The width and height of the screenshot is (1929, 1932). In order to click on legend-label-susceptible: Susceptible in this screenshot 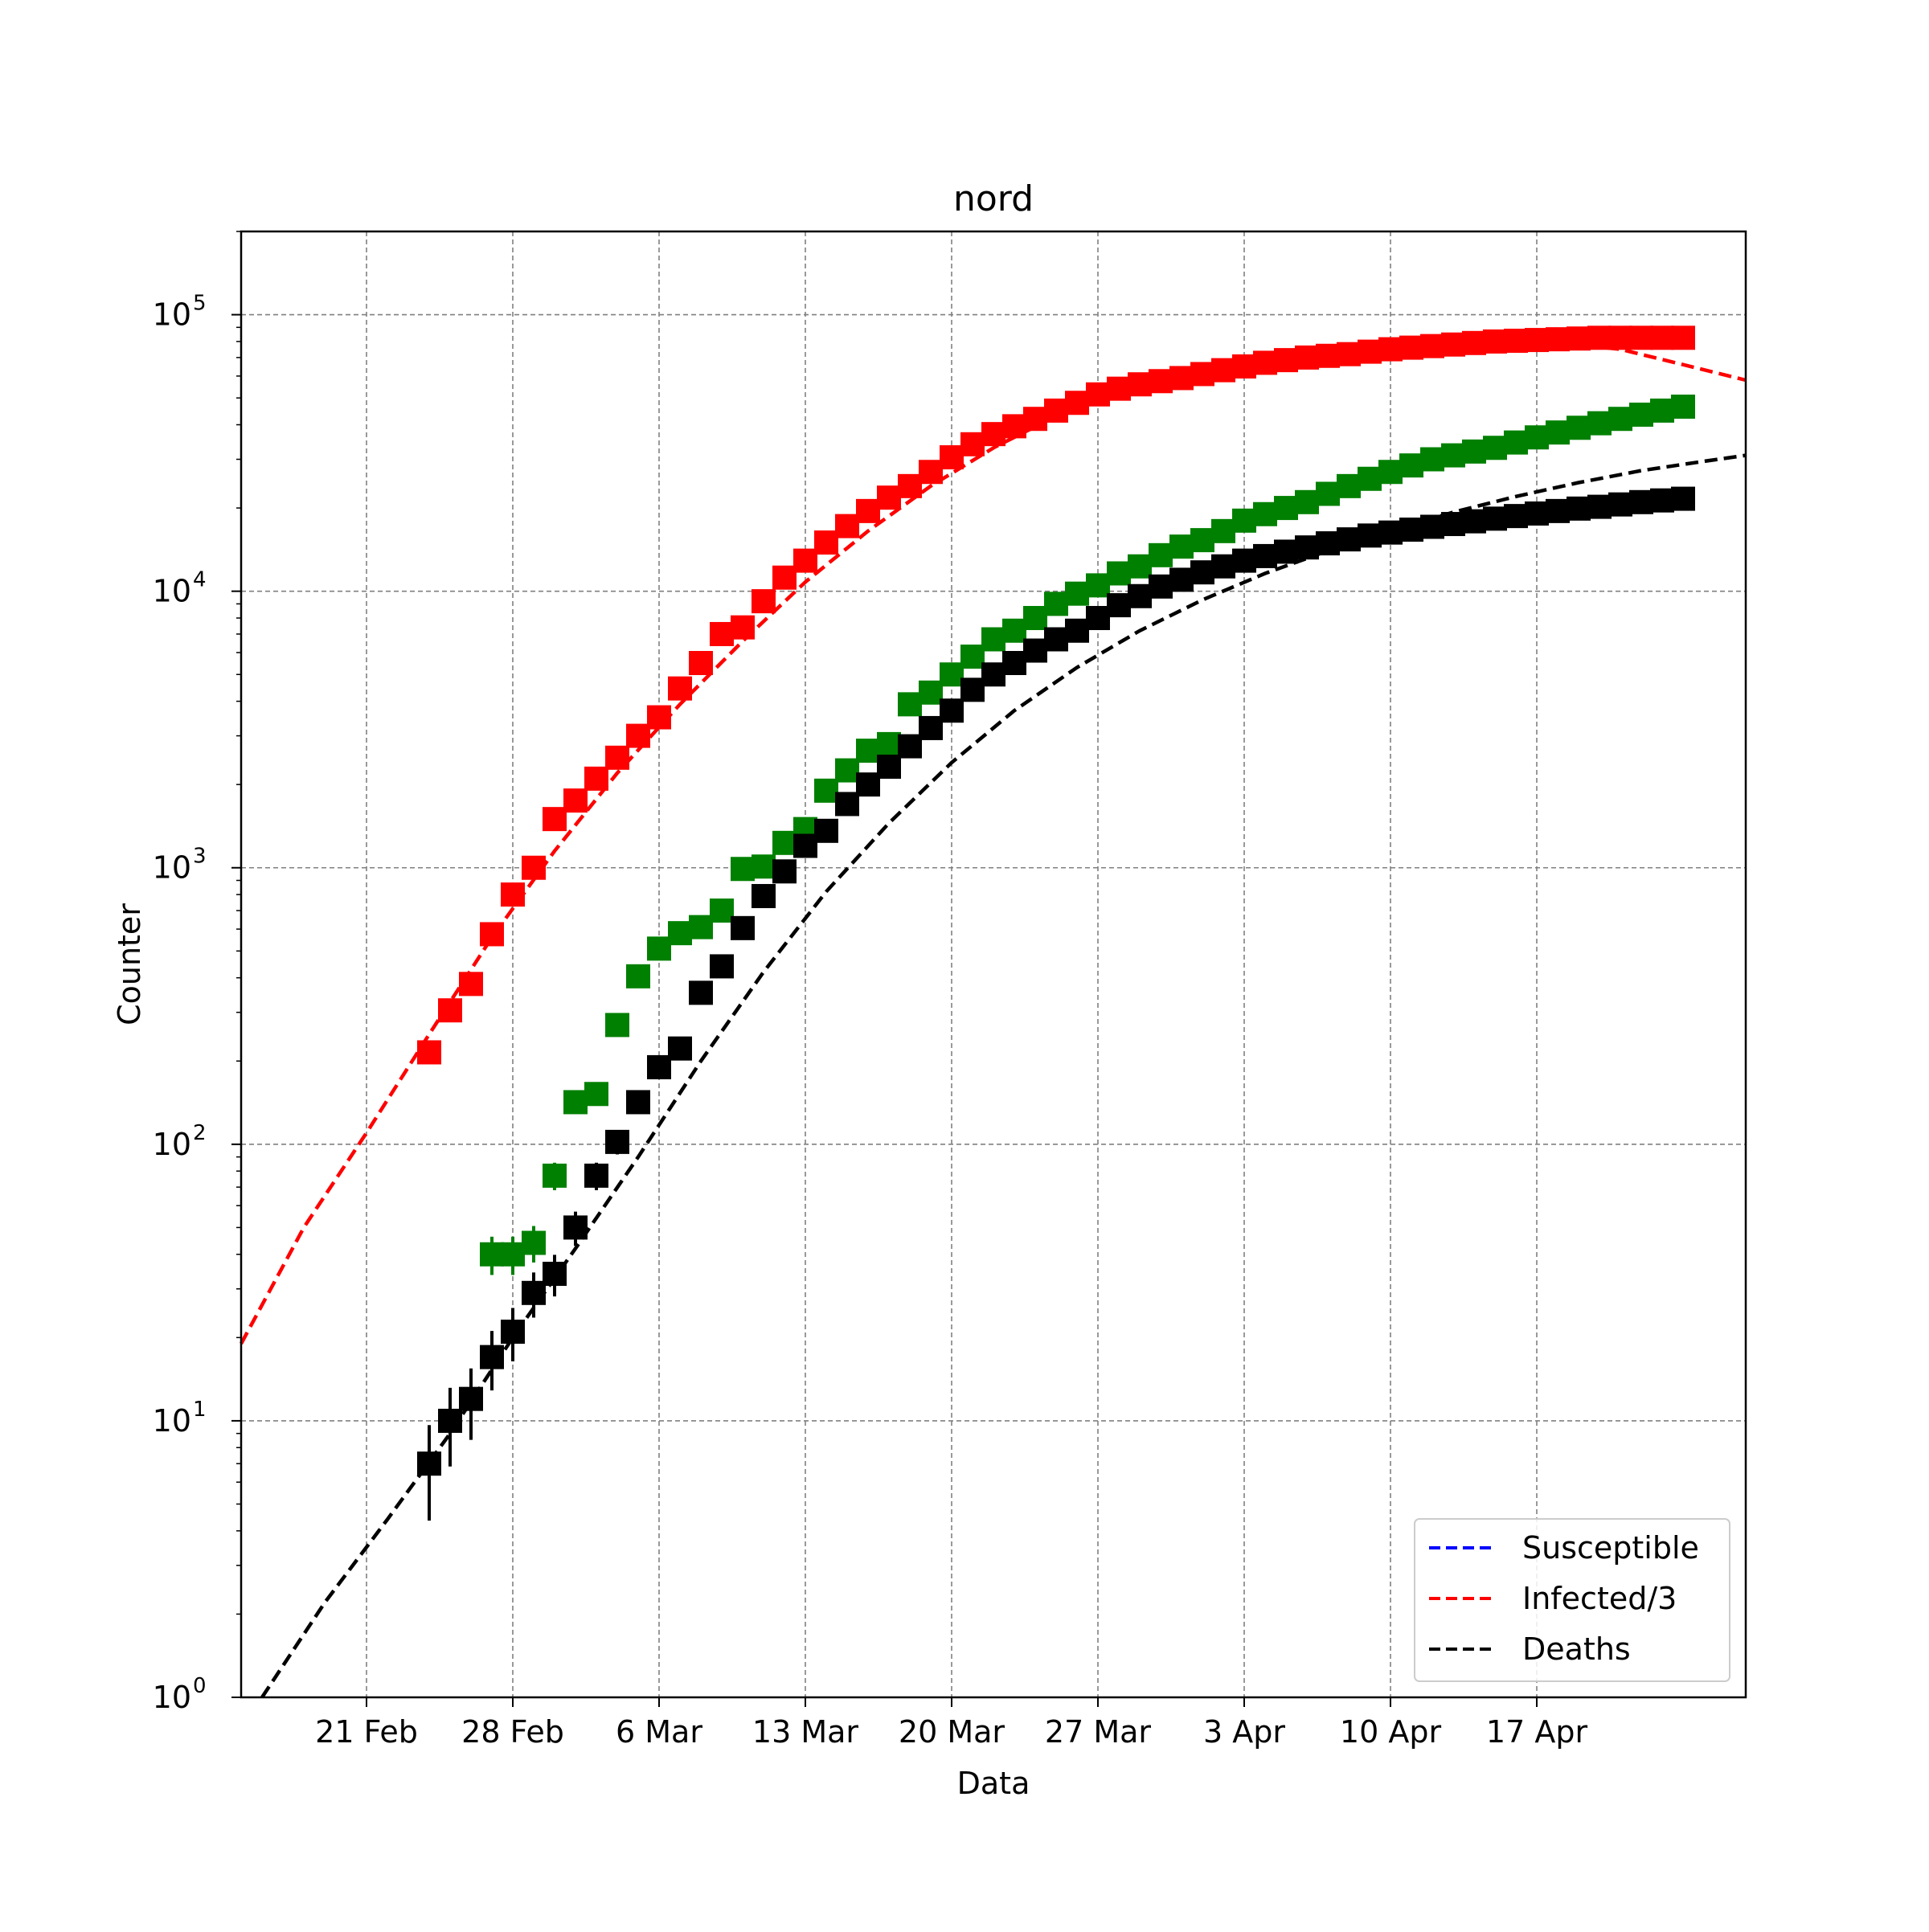, I will do `click(1610, 1548)`.